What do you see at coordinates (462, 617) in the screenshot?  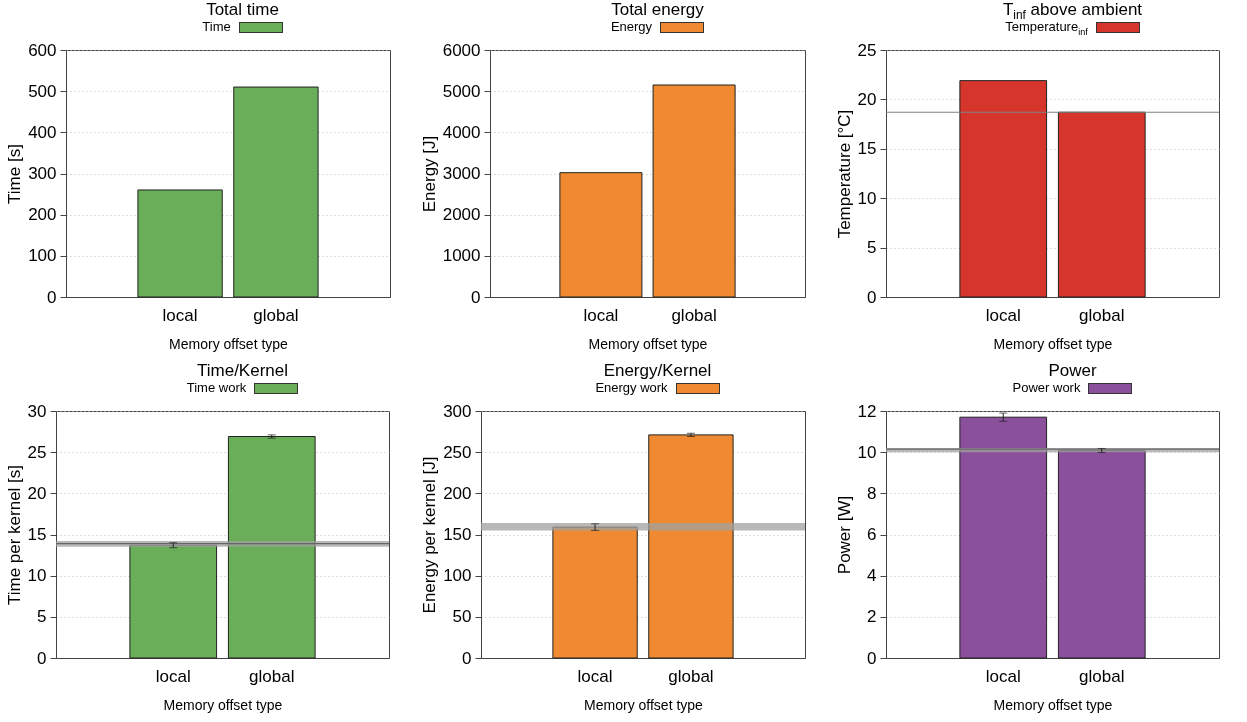 I see `y-tick-label: 50` at bounding box center [462, 617].